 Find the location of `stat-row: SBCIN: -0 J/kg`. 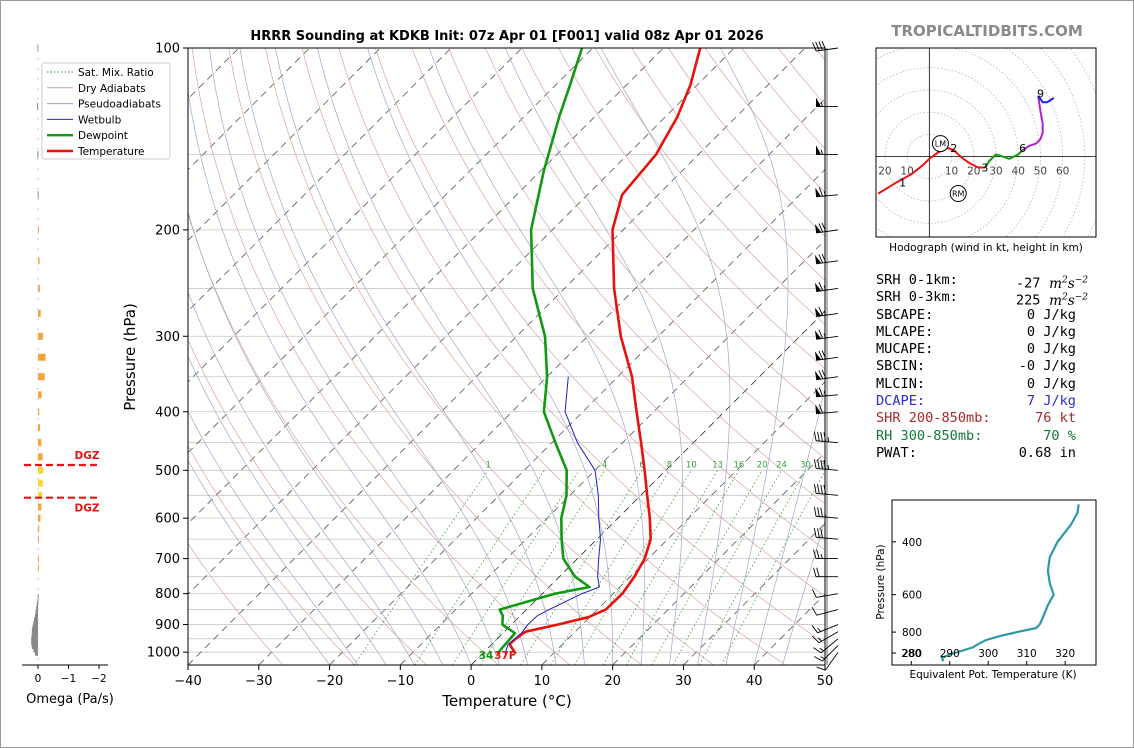

stat-row: SBCIN: -0 J/kg is located at coordinates (991, 366).